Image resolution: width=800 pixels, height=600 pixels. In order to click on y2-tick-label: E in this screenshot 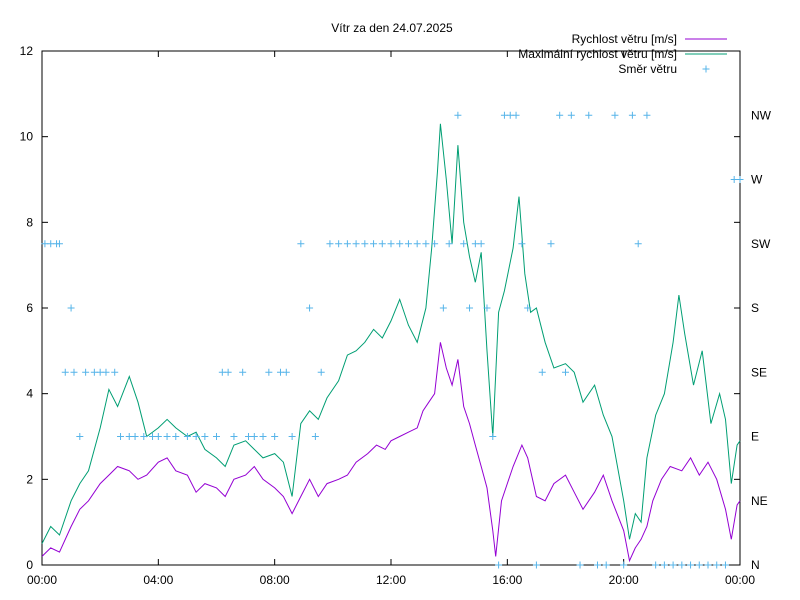, I will do `click(755, 437)`.